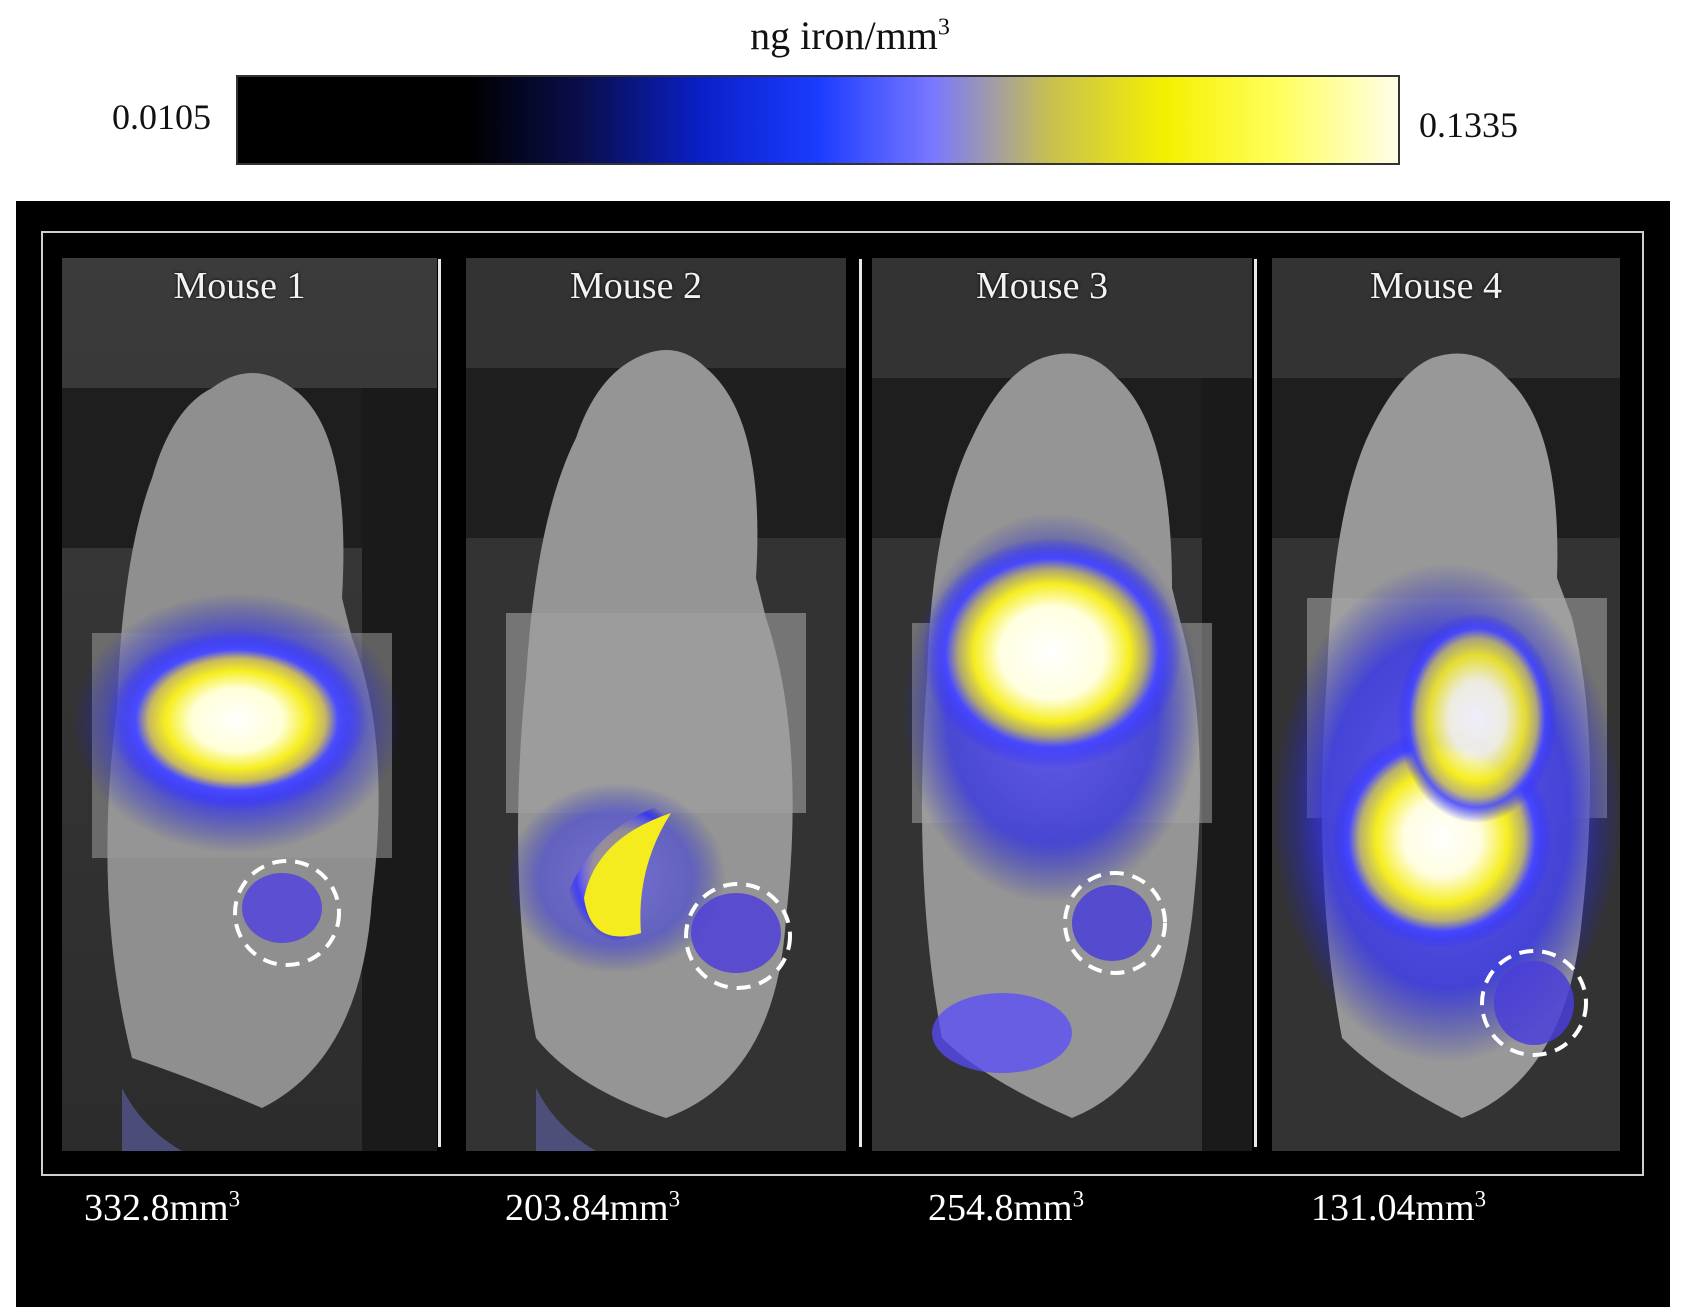  Describe the element at coordinates (850, 35) in the screenshot. I see `colorbar-title: ng iron/mm3` at that location.